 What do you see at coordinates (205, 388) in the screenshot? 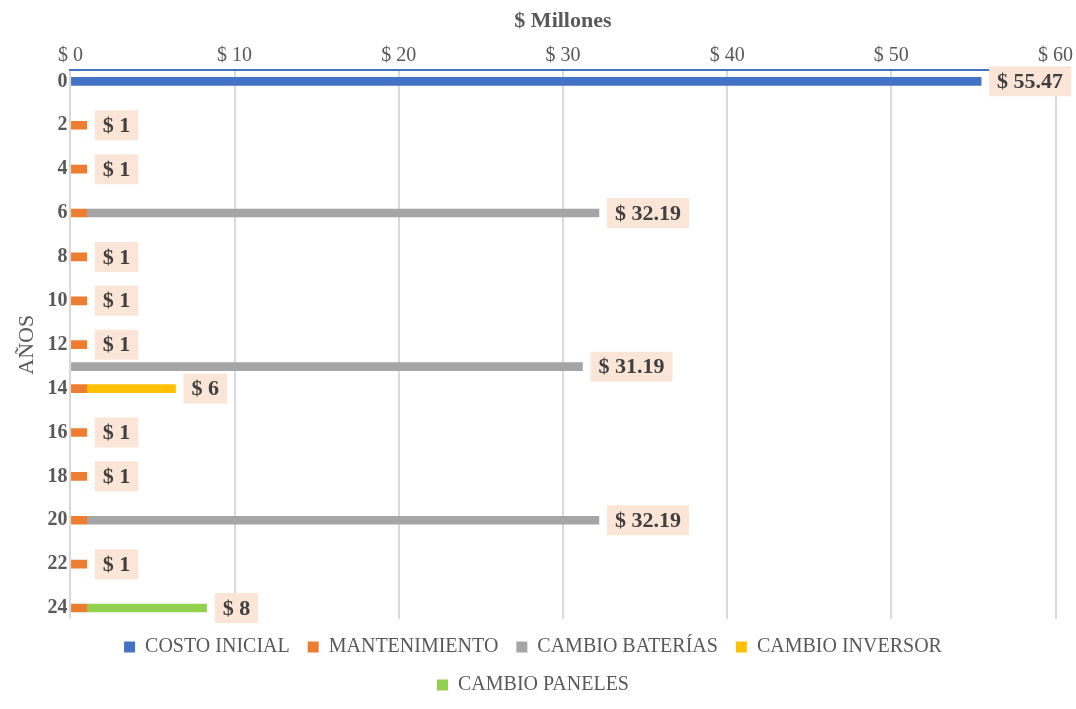
I see `total-label: $ 6` at bounding box center [205, 388].